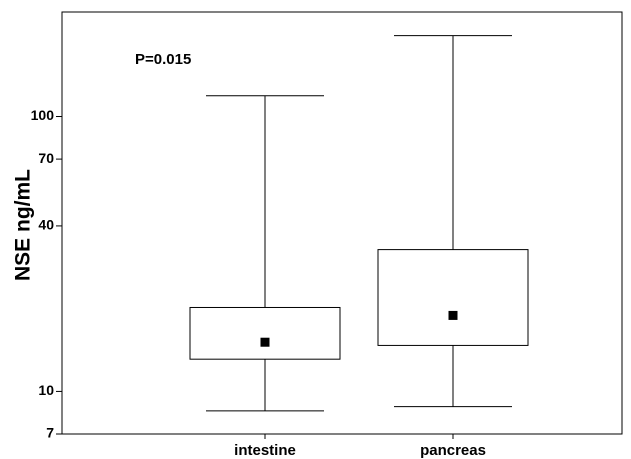 The width and height of the screenshot is (631, 459). I want to click on x-tick-label: pancreas, so click(453, 450).